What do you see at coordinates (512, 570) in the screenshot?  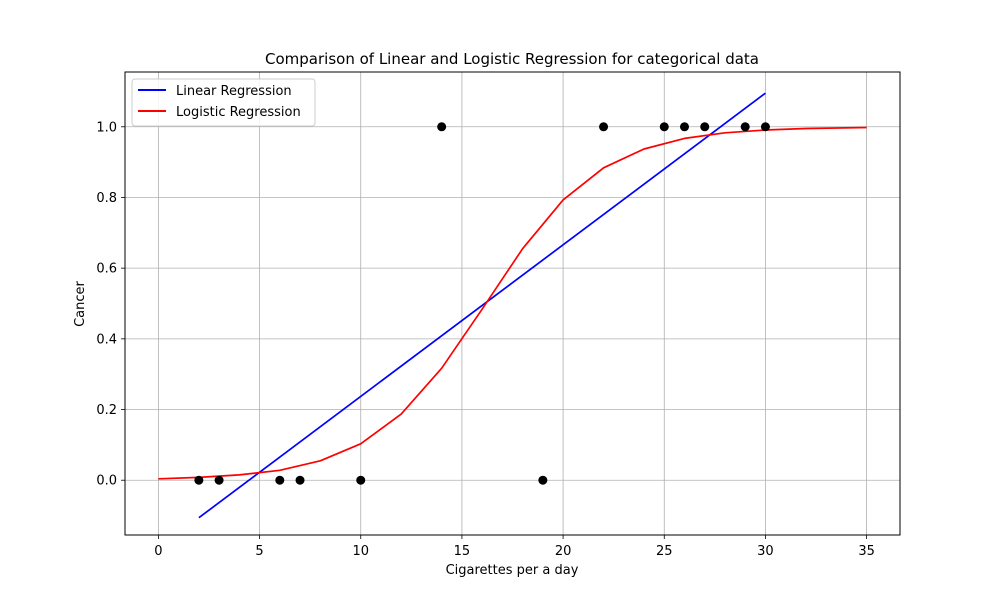 I see `x-axis-label: Cigarettes per a day` at bounding box center [512, 570].